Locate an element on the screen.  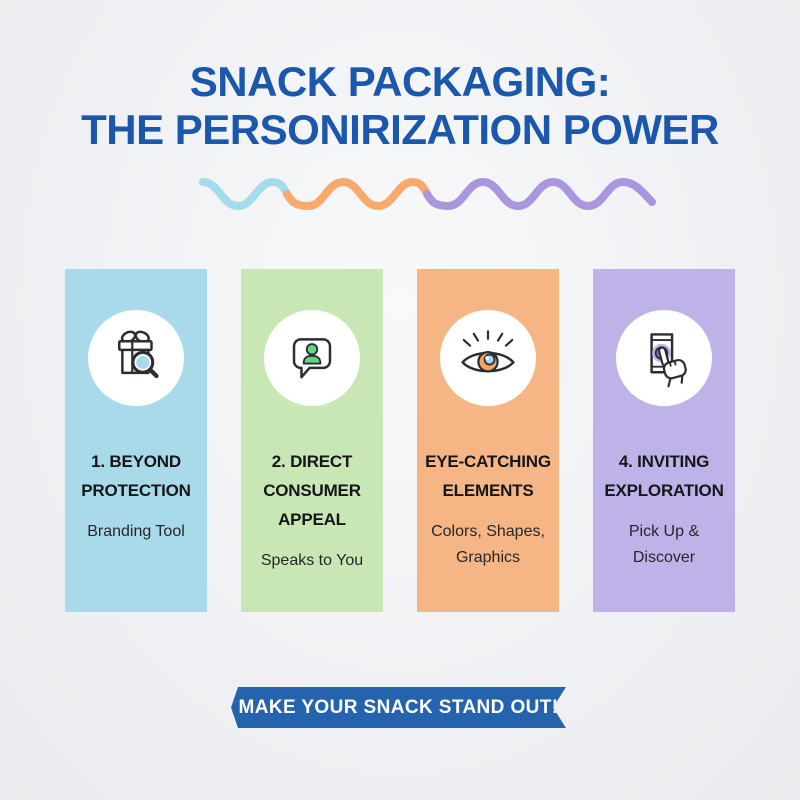
card-subtext: Pick Up & Discover is located at coordinates (664, 544).